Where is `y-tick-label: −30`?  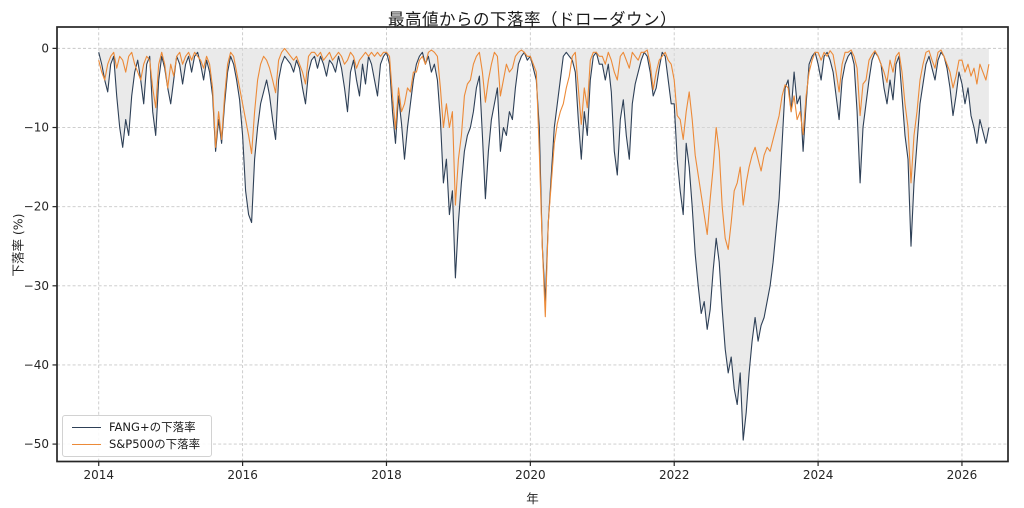 y-tick-label: −30 is located at coordinates (36, 286).